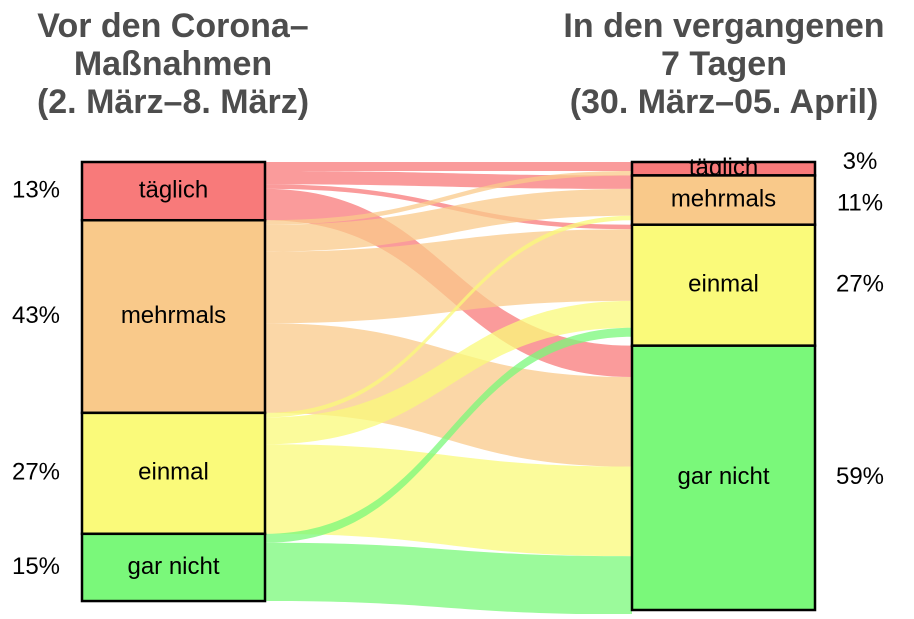  What do you see at coordinates (724, 64) in the screenshot?
I see `axis-title: 7 Tagen` at bounding box center [724, 64].